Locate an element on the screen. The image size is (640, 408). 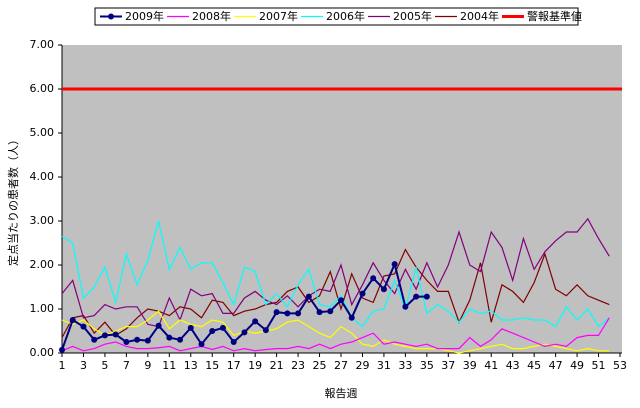
x-tick-label: 13 is located at coordinates (191, 365).